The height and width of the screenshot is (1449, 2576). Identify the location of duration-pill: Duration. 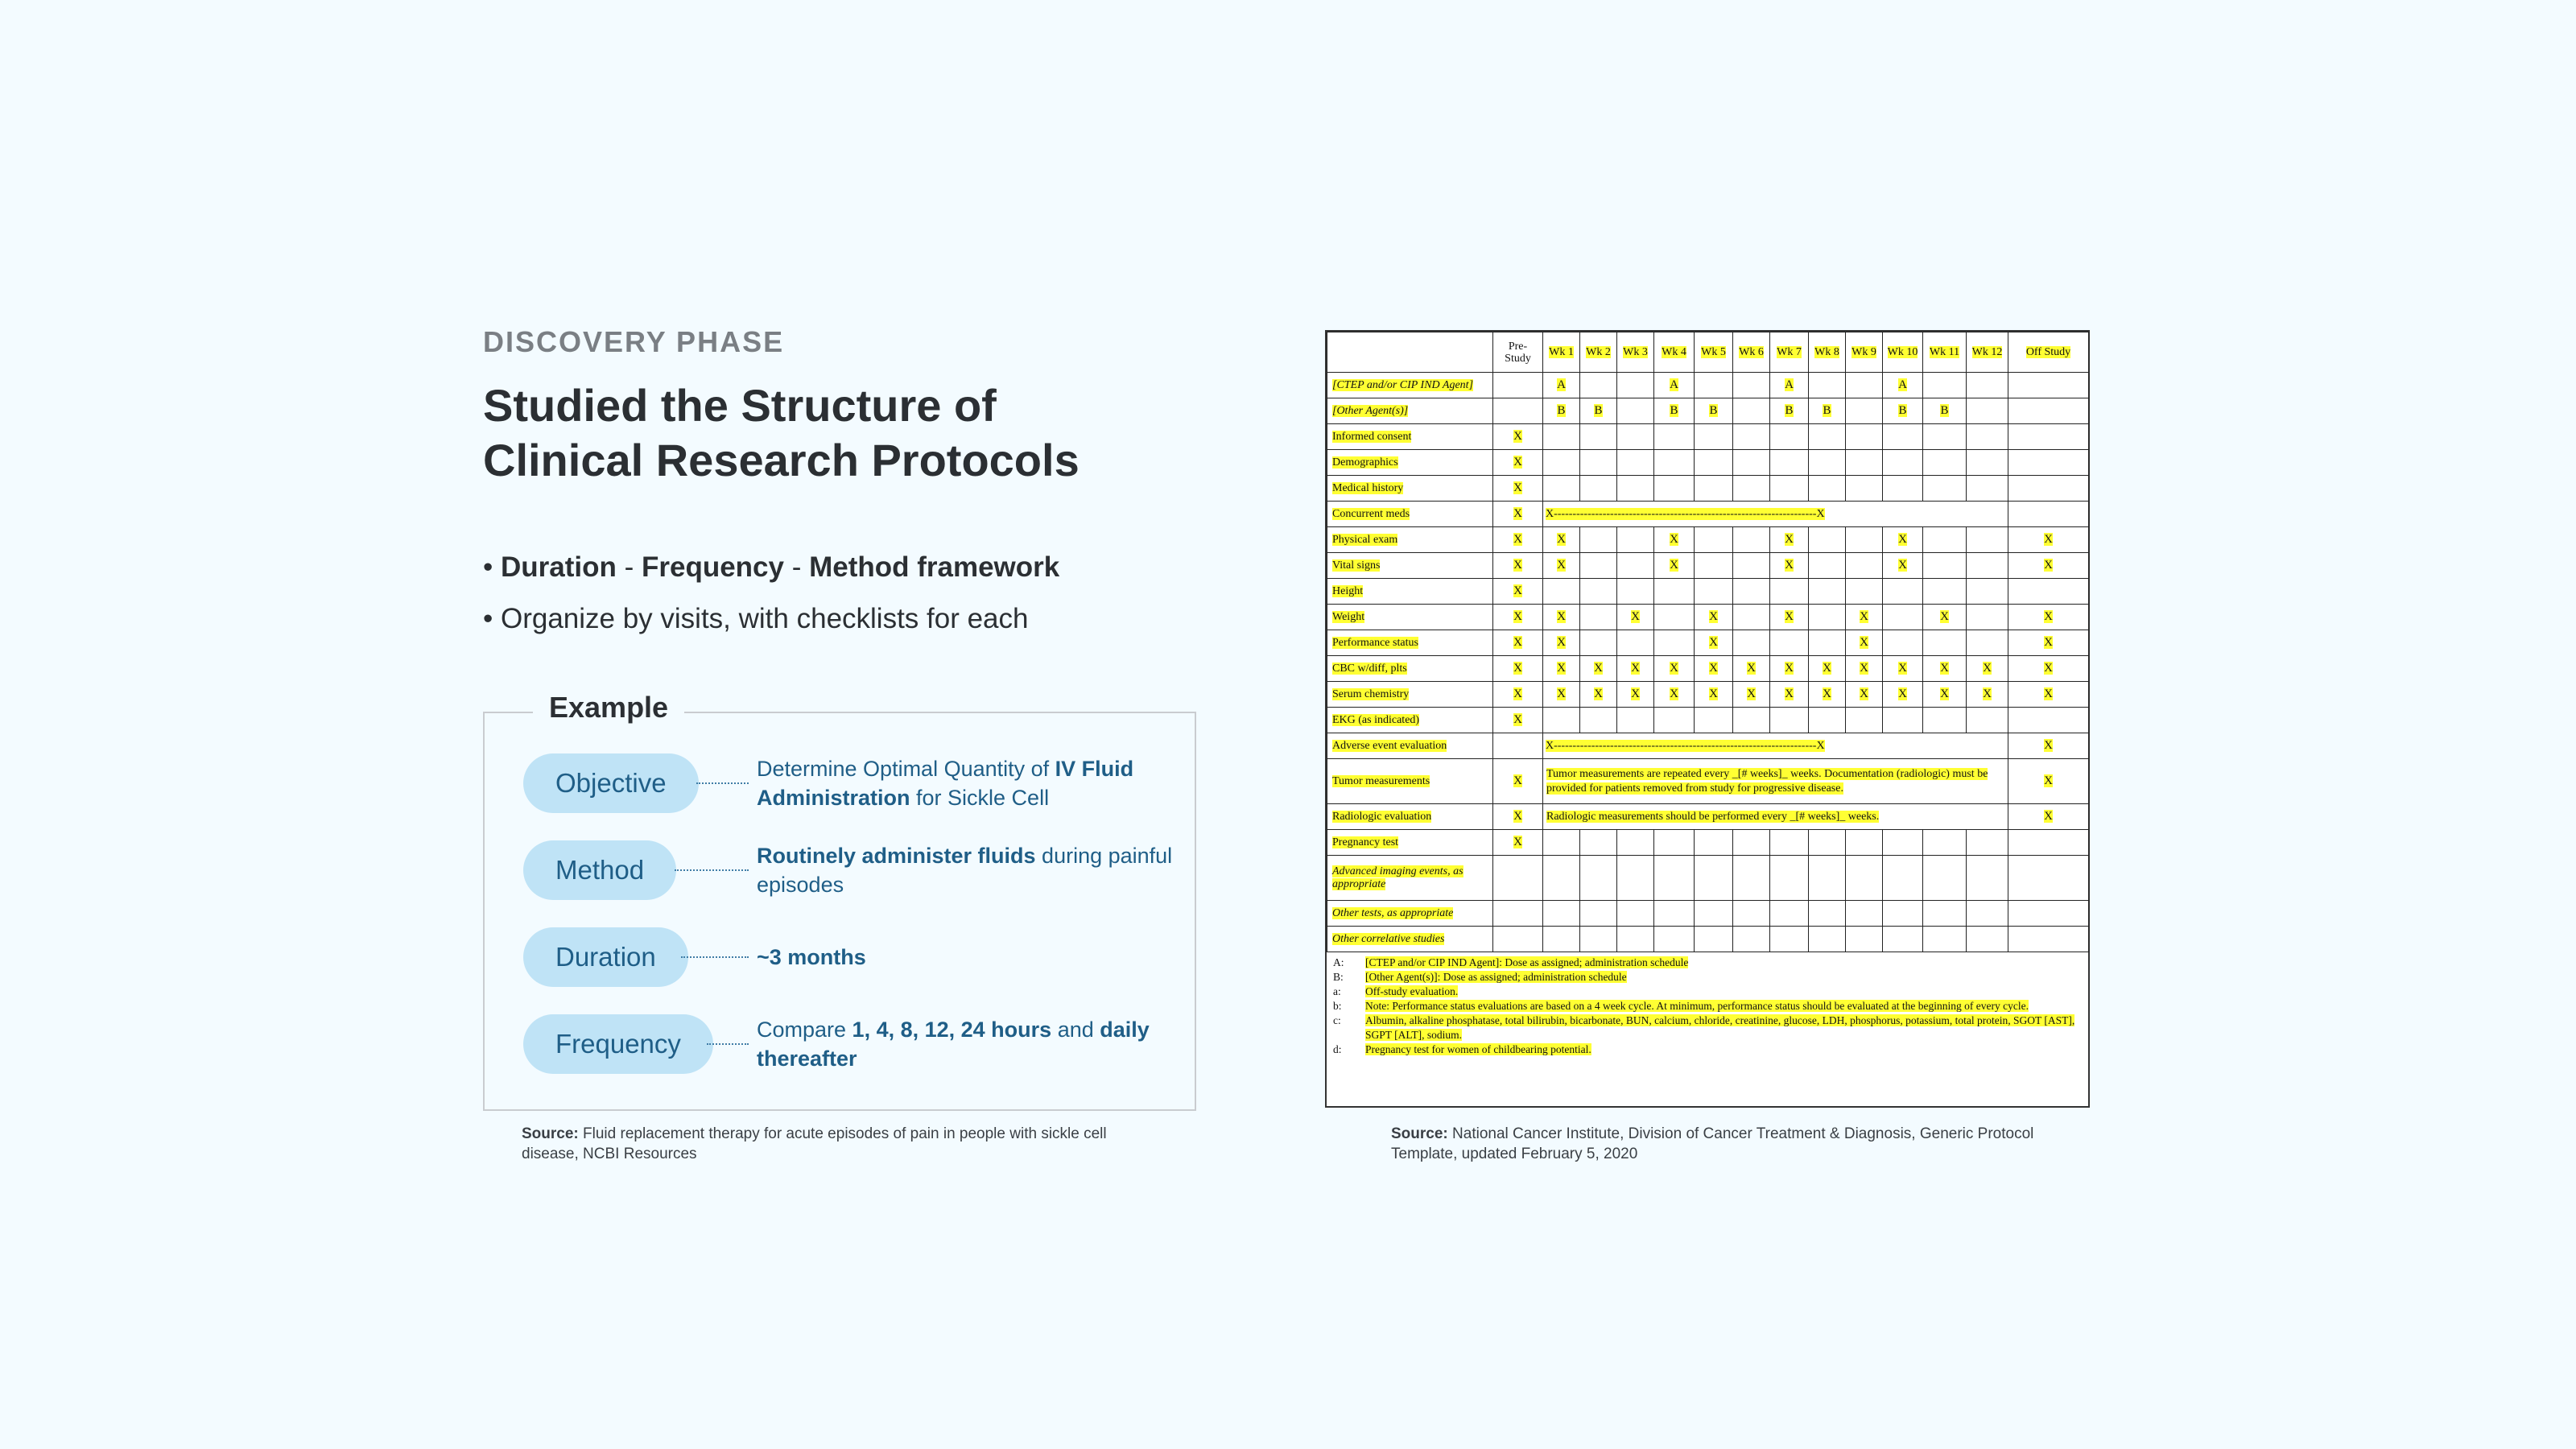
(605, 957).